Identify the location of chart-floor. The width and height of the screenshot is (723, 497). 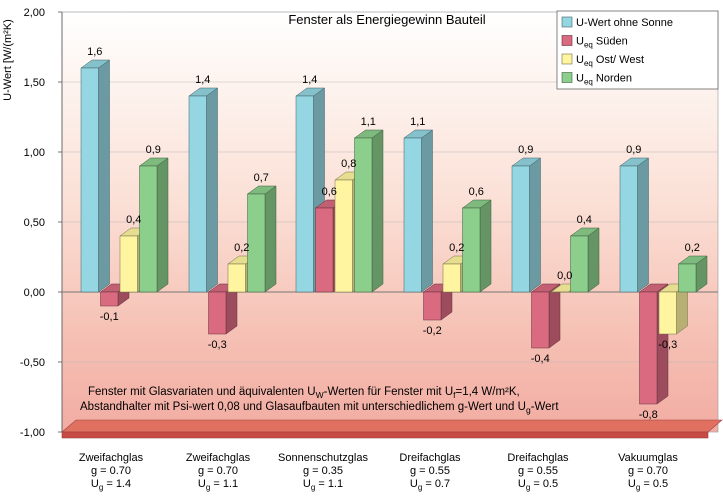
(392, 429).